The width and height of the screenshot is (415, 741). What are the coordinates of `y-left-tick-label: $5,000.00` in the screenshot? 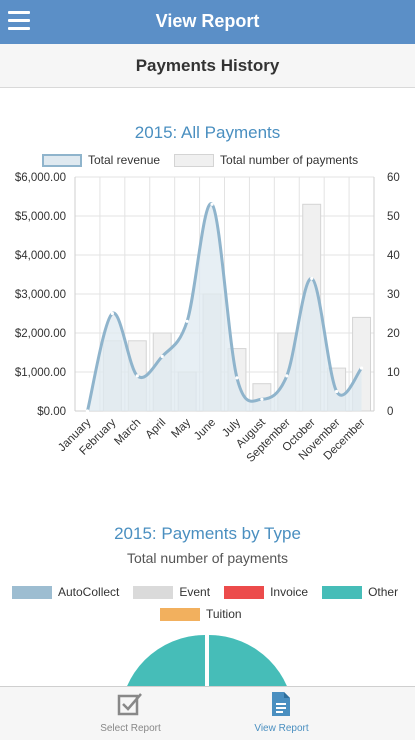 It's located at (40, 217).